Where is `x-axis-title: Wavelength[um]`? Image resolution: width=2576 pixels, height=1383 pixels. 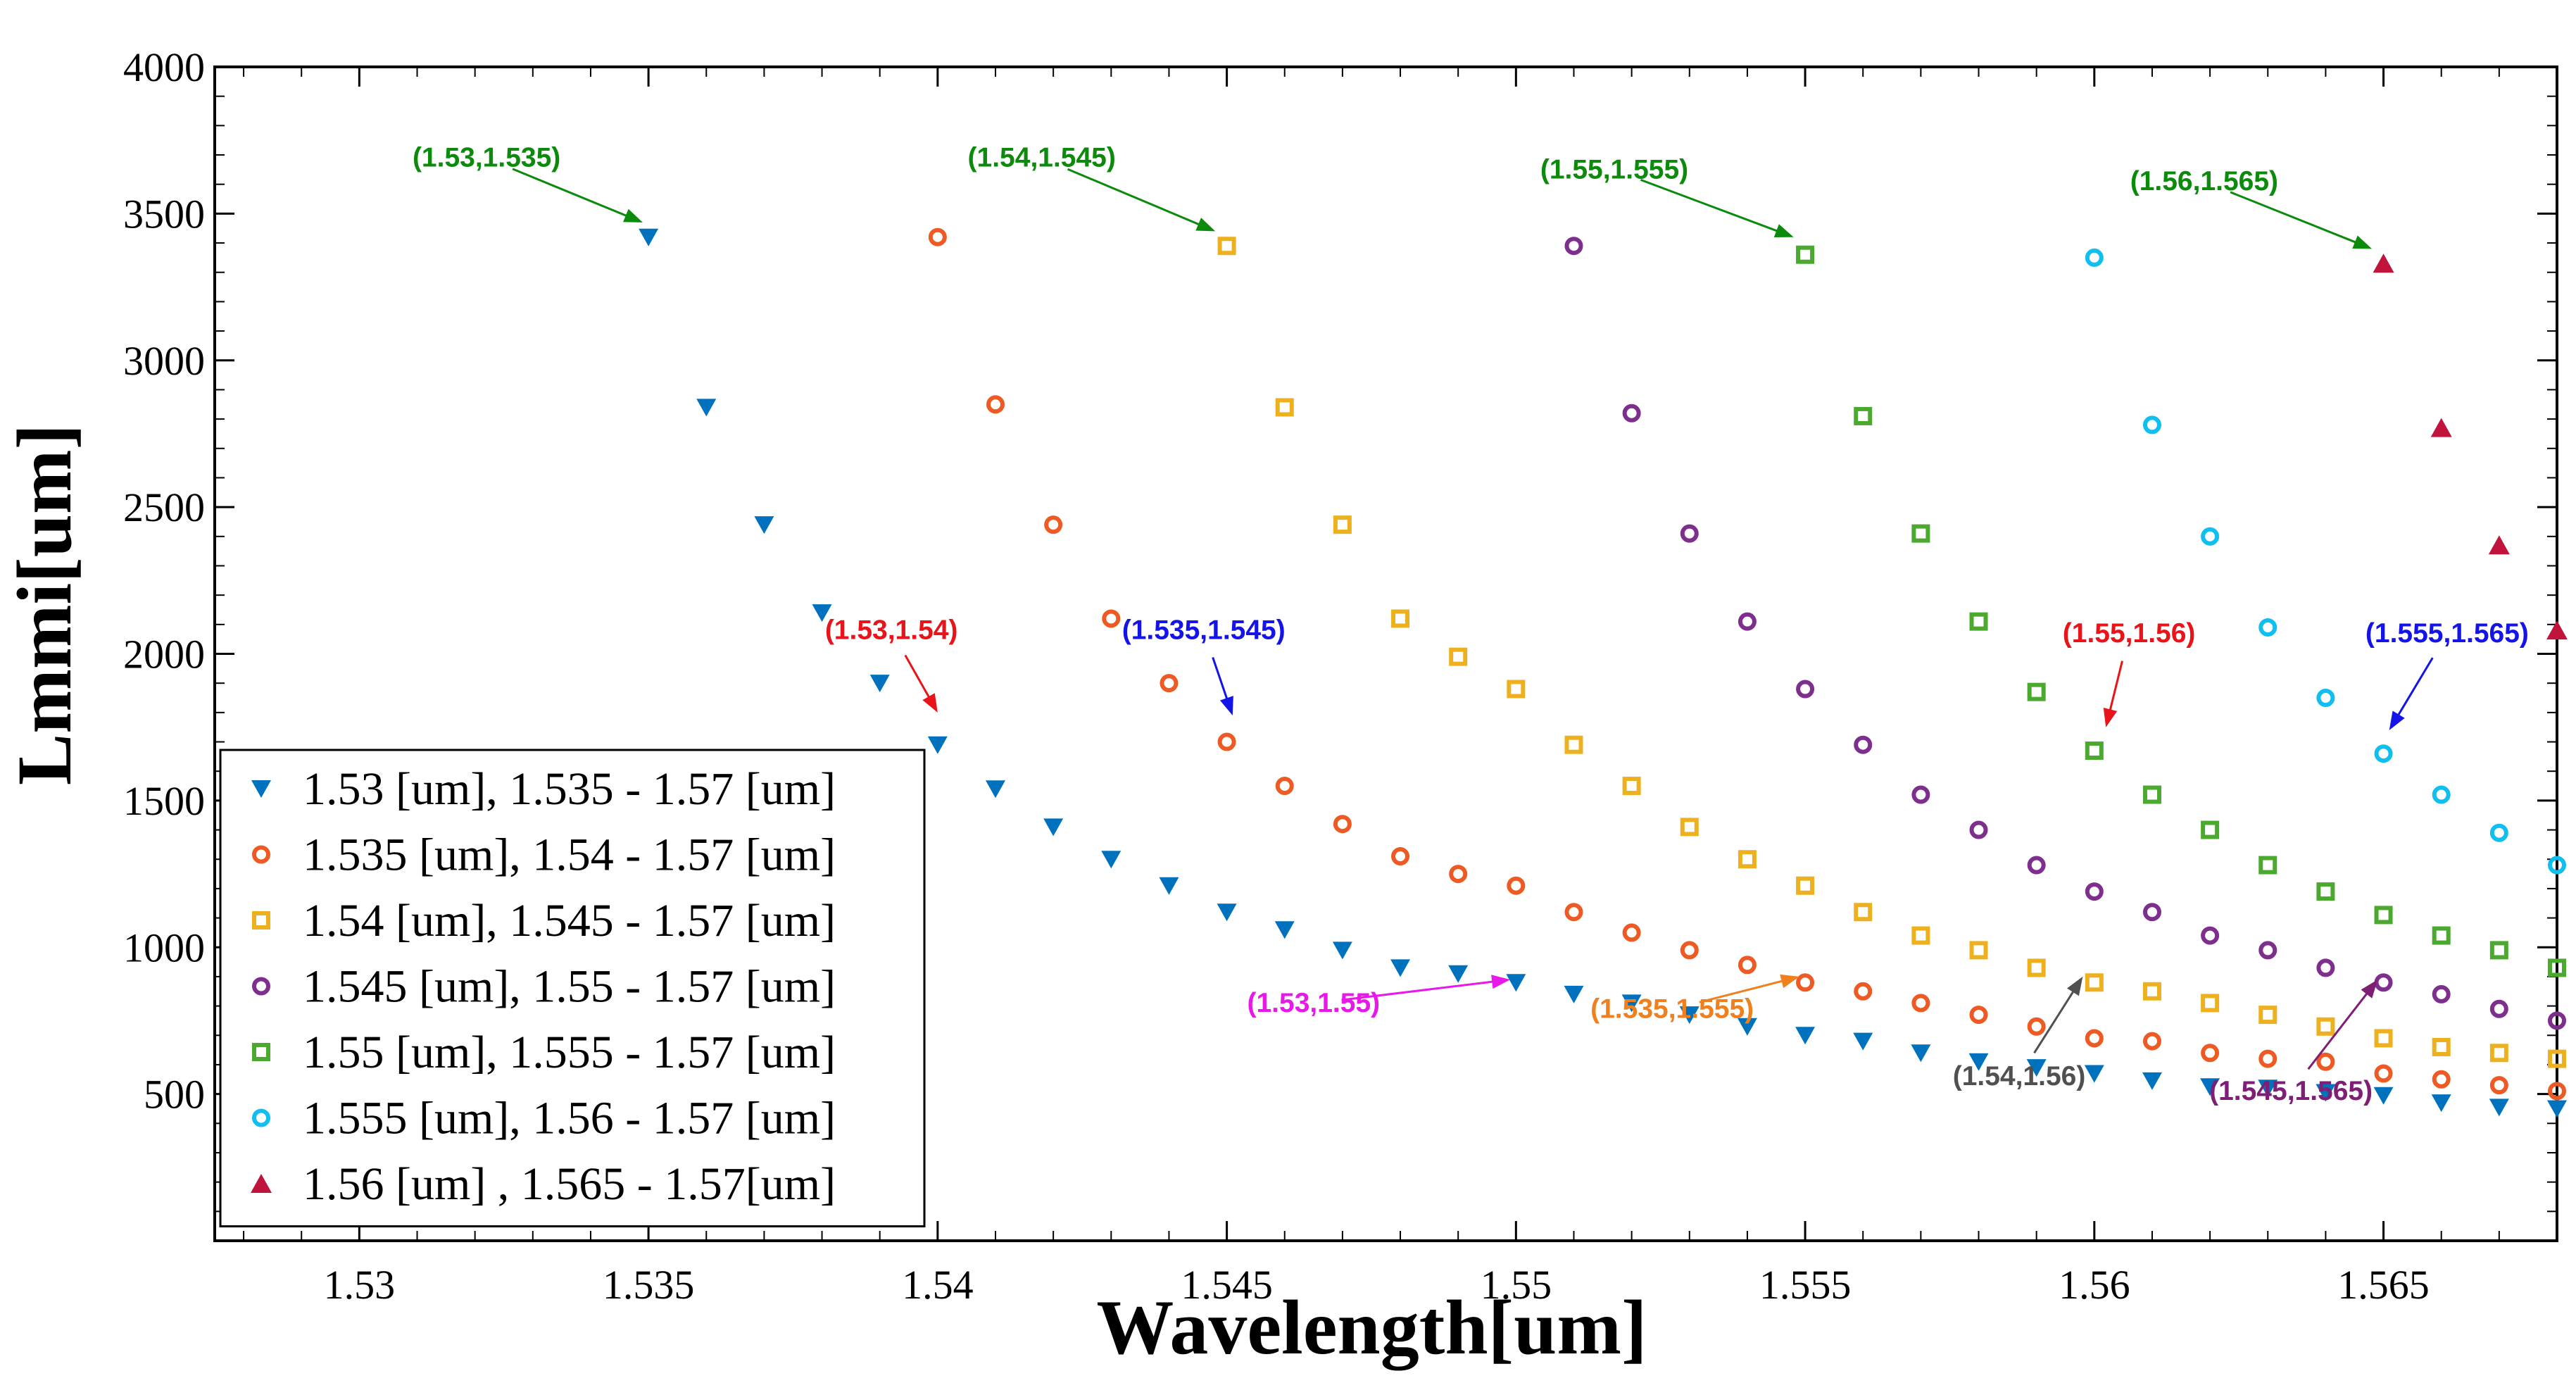 x-axis-title: Wavelength[um] is located at coordinates (1371, 1327).